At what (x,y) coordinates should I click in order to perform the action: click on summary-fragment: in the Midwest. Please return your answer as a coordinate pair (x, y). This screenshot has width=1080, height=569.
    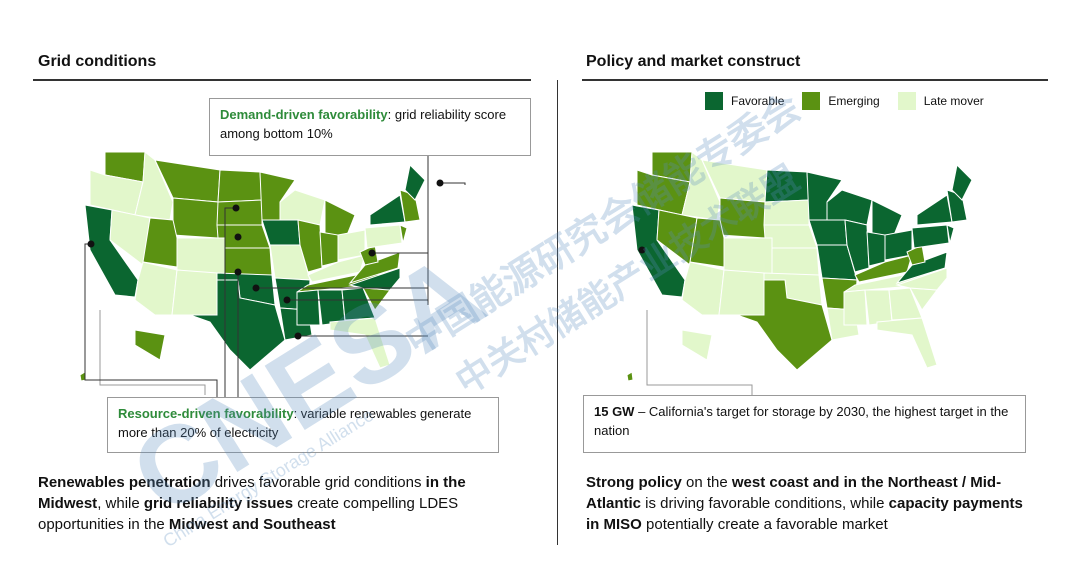
    Looking at the image, I should click on (252, 493).